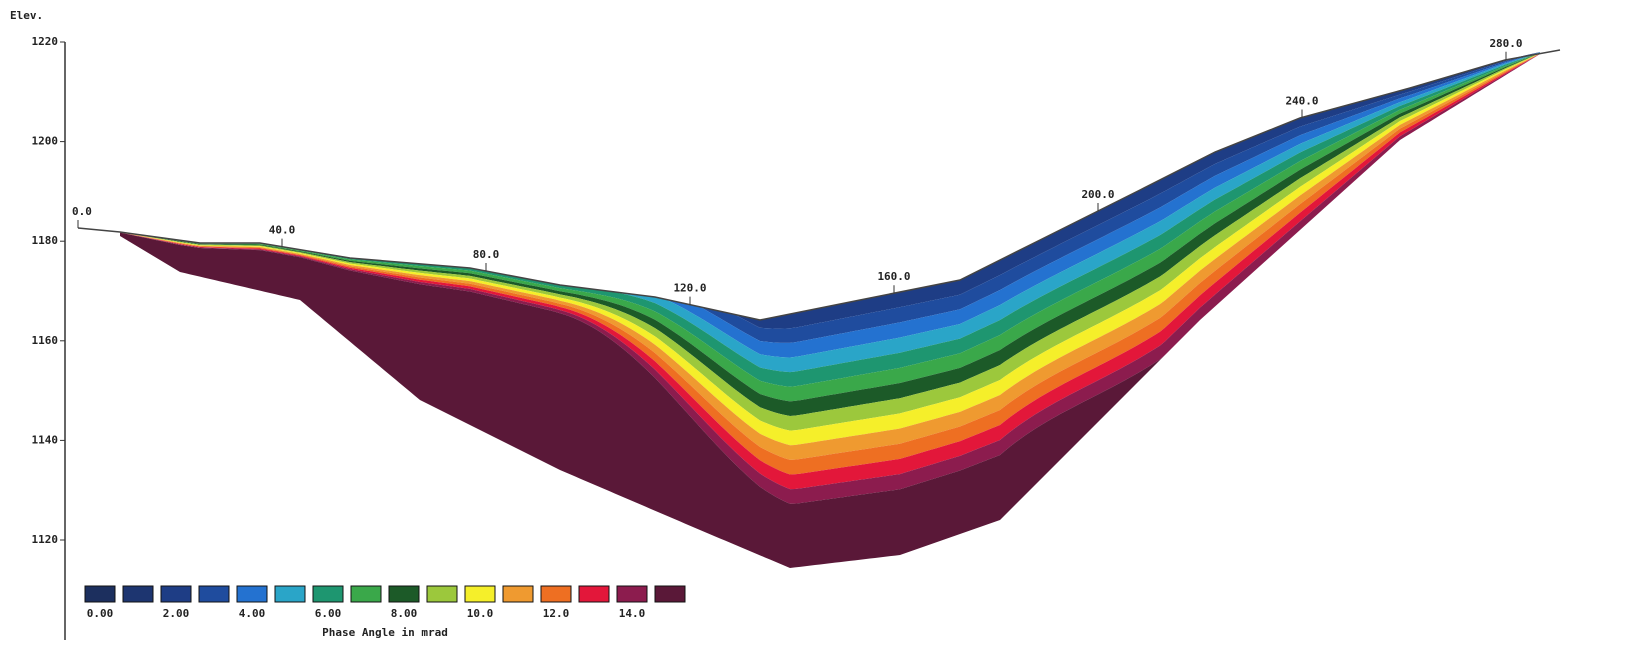 The image size is (1626, 668). What do you see at coordinates (480, 613) in the screenshot?
I see `legend-label: 10.0` at bounding box center [480, 613].